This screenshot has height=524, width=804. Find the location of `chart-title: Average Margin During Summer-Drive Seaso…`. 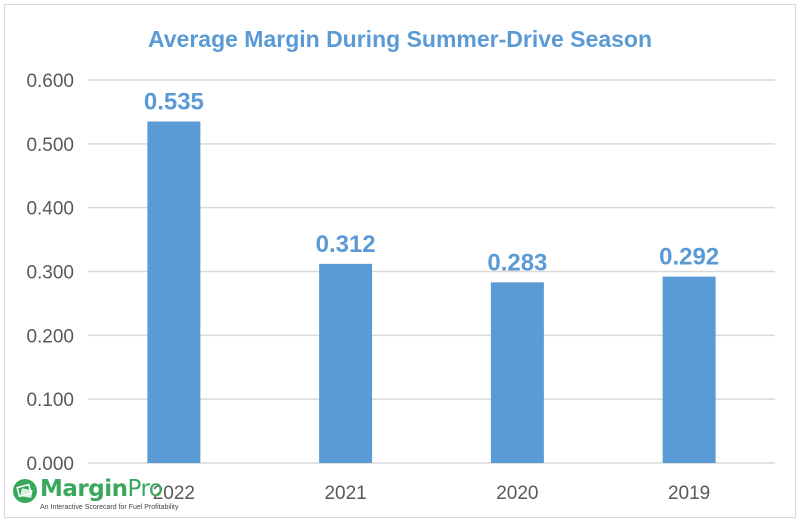

chart-title: Average Margin During Summer-Drive Seaso… is located at coordinates (400, 39).